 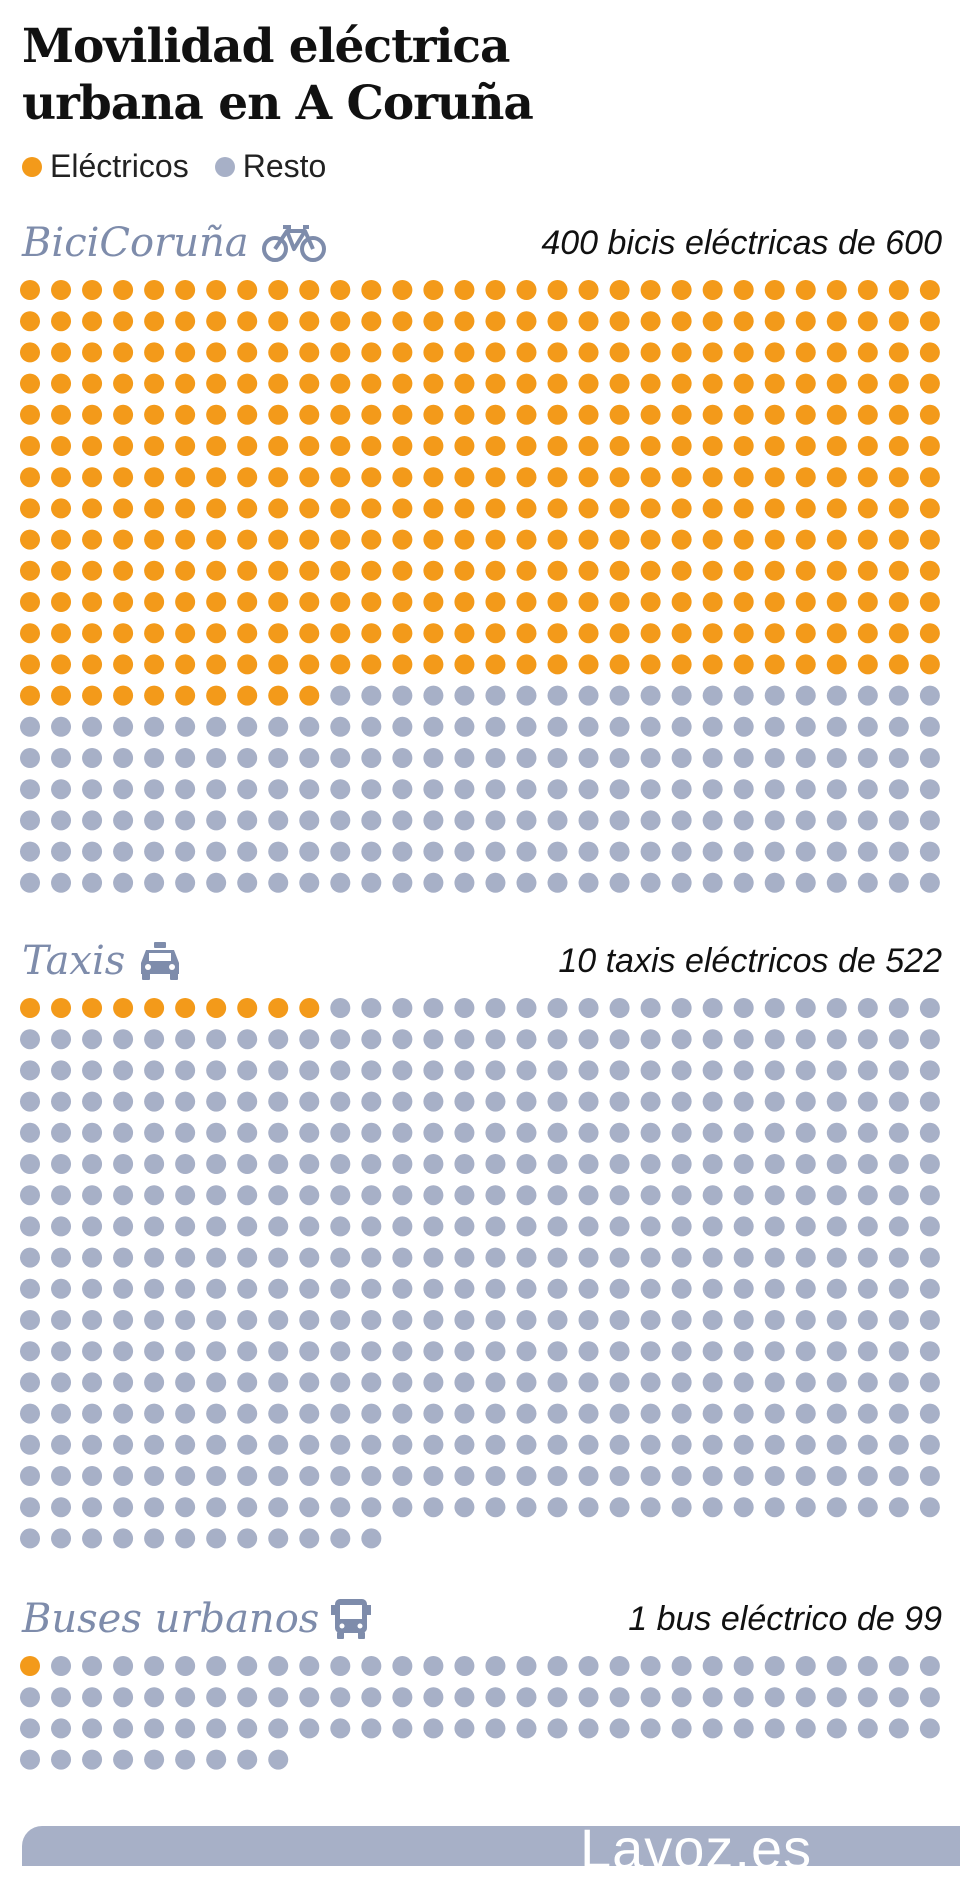 I want to click on footer-logo: Lavoz.es, so click(x=696, y=1848).